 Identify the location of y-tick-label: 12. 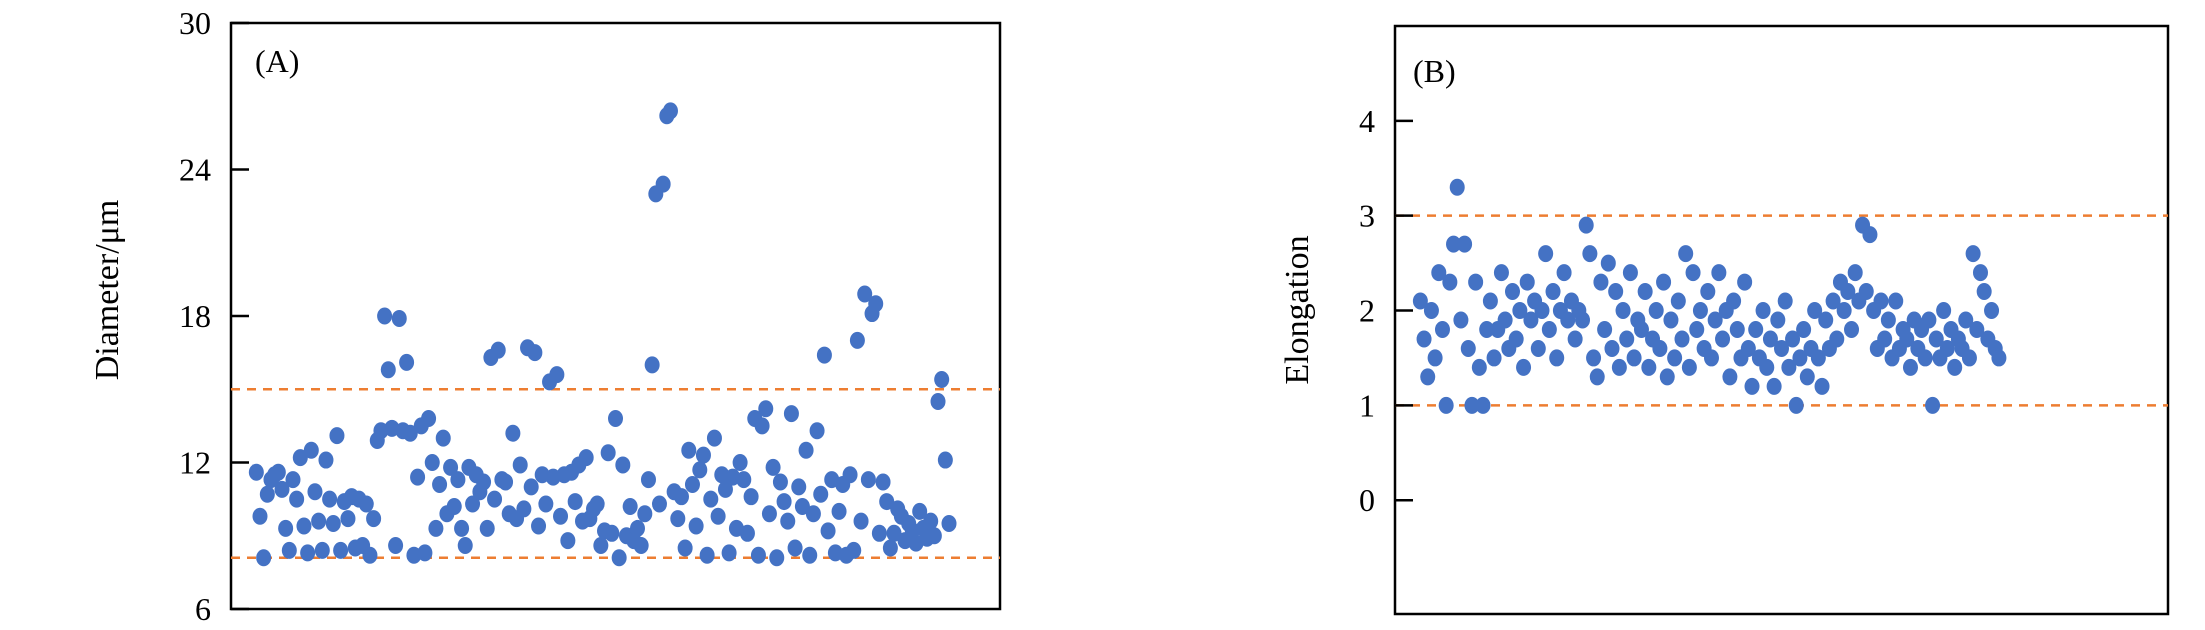
(195, 463).